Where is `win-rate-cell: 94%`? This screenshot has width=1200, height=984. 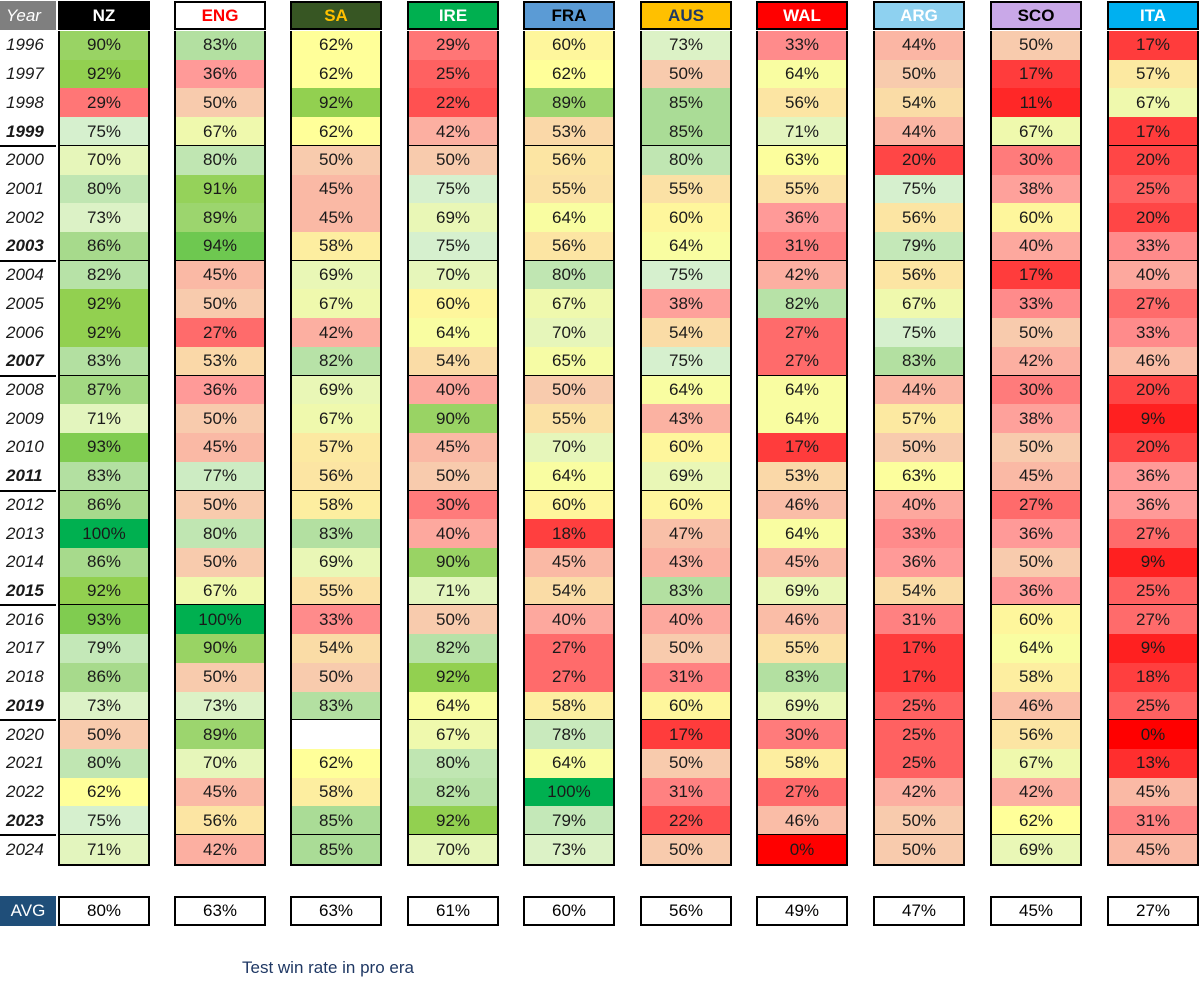 win-rate-cell: 94% is located at coordinates (220, 246).